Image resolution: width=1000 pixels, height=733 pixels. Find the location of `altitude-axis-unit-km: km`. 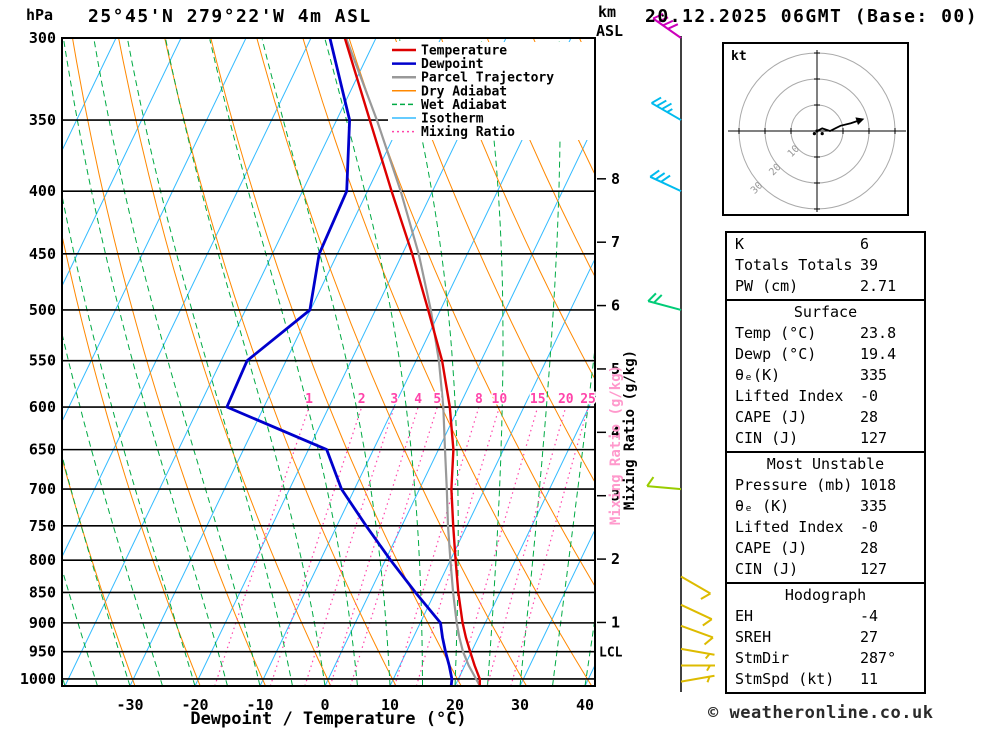

altitude-axis-unit-km: km is located at coordinates (607, 12).